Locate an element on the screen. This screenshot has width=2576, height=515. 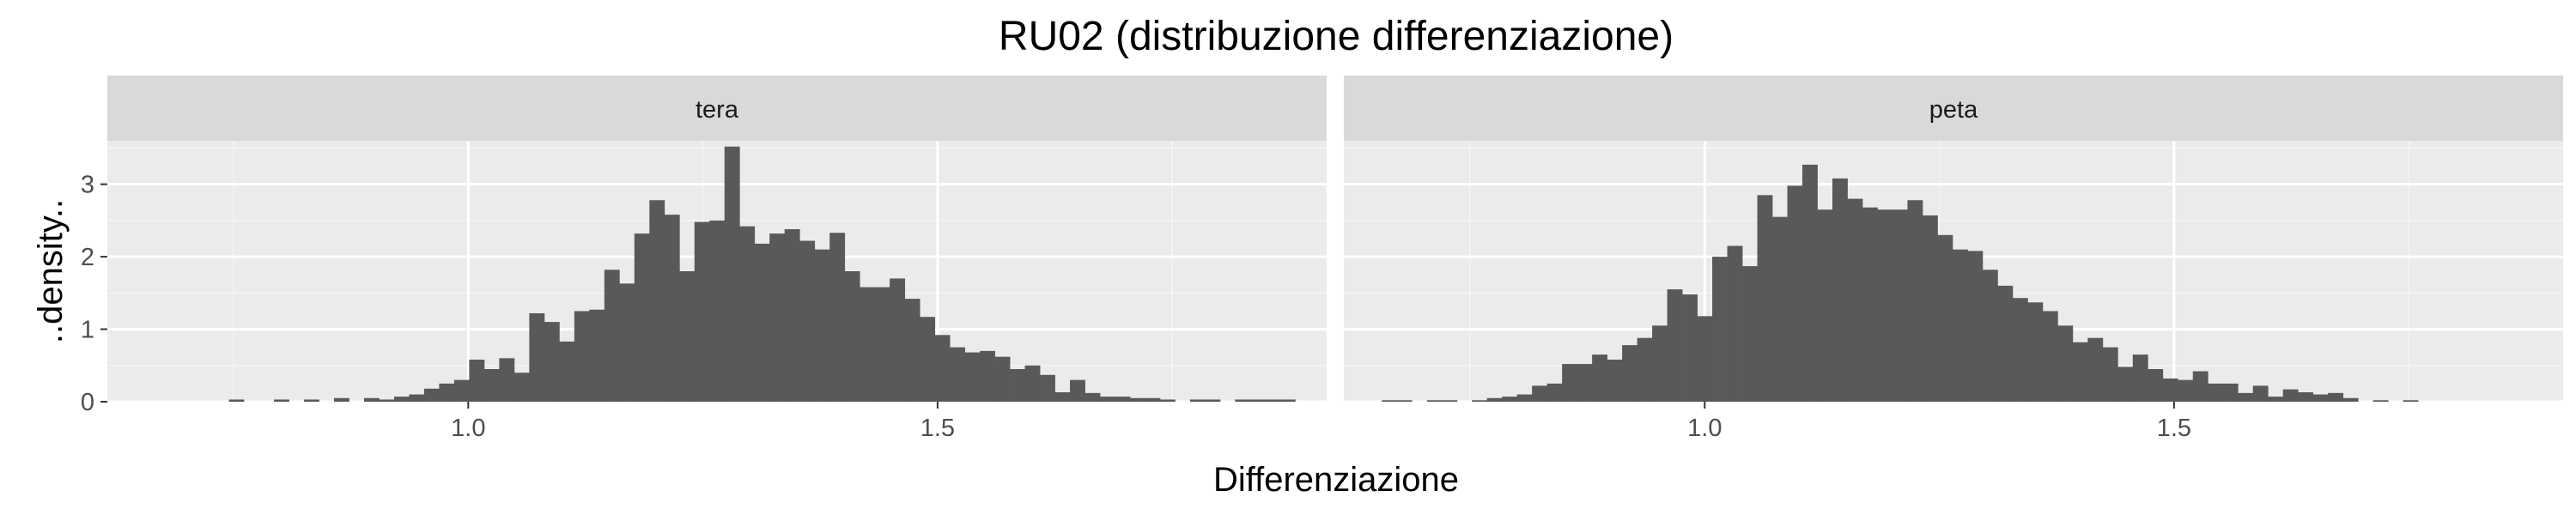
facet-label-peta: peta is located at coordinates (1953, 110).